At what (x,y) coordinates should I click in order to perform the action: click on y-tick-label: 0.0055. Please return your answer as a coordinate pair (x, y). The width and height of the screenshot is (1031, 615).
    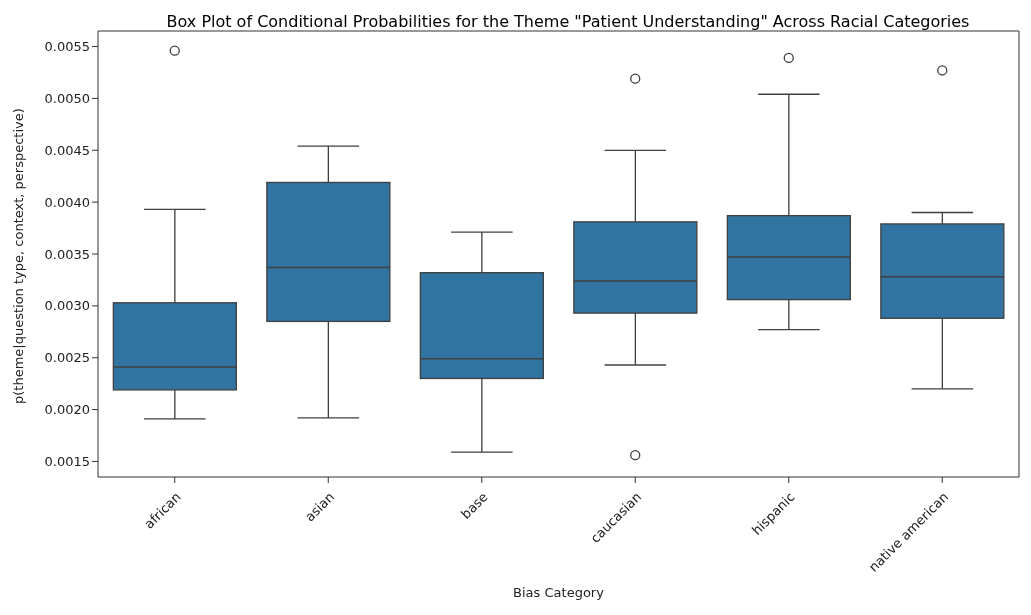
    Looking at the image, I should click on (67, 47).